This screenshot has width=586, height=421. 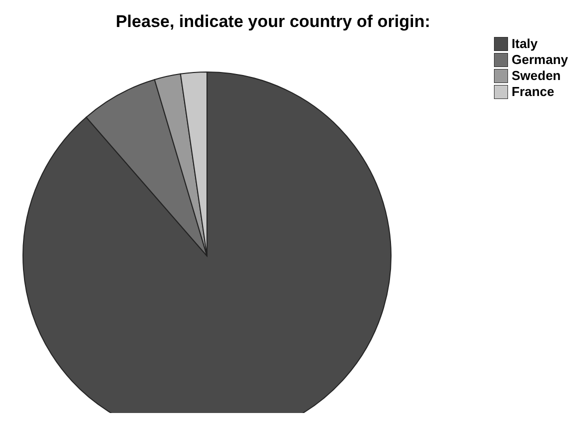 I want to click on legend-label: Sweden, so click(x=536, y=76).